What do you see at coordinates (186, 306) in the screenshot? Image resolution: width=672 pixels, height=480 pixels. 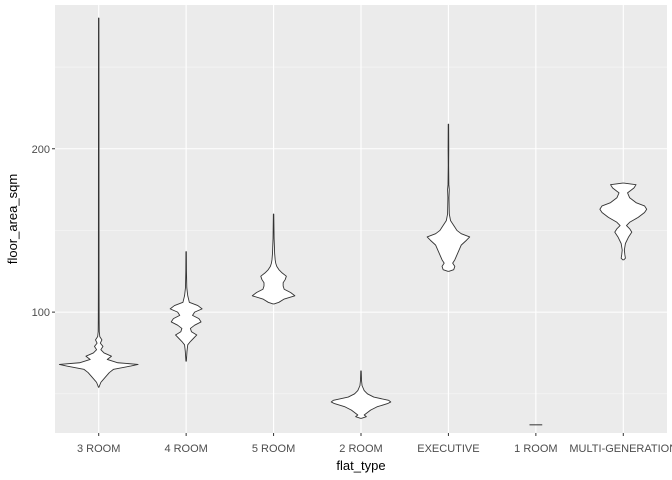 I see `violin-4-room` at bounding box center [186, 306].